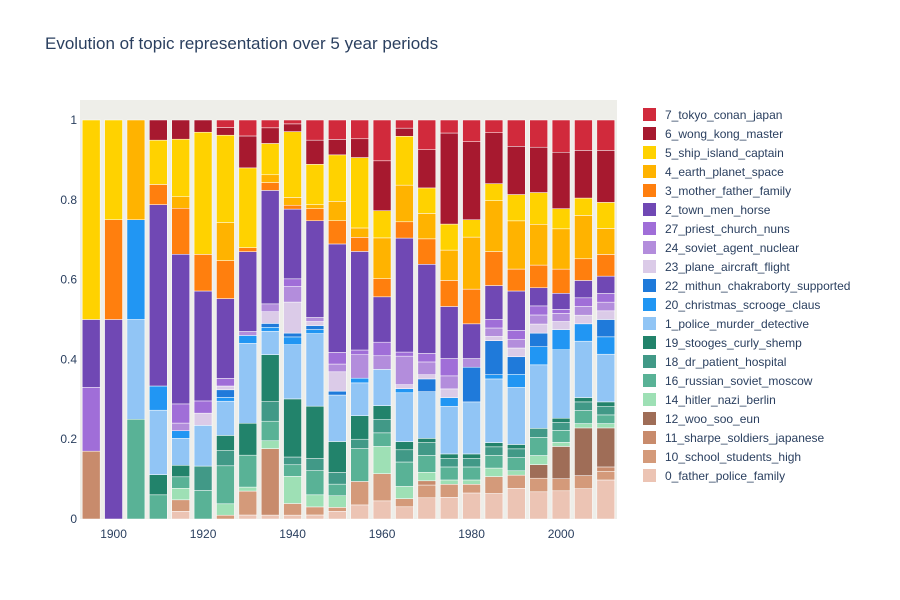 Image resolution: width=900 pixels, height=600 pixels. Describe the element at coordinates (767, 380) in the screenshot. I see `legend-item: 16_russian_soviet_moscow` at that location.